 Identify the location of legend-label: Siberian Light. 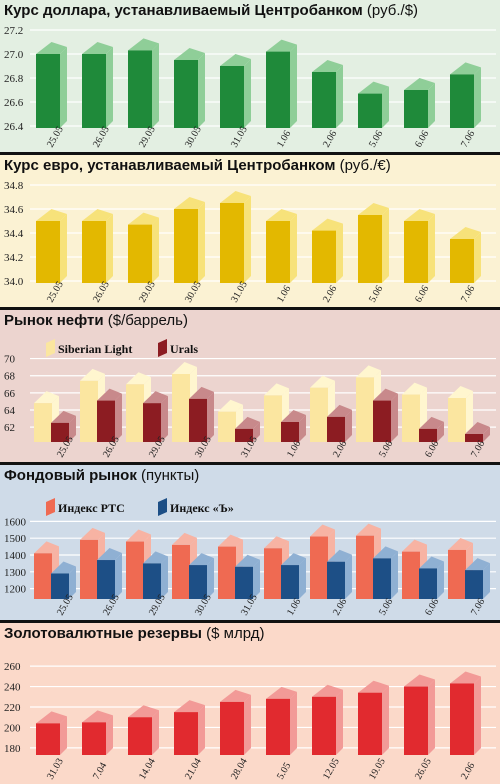
(95, 349).